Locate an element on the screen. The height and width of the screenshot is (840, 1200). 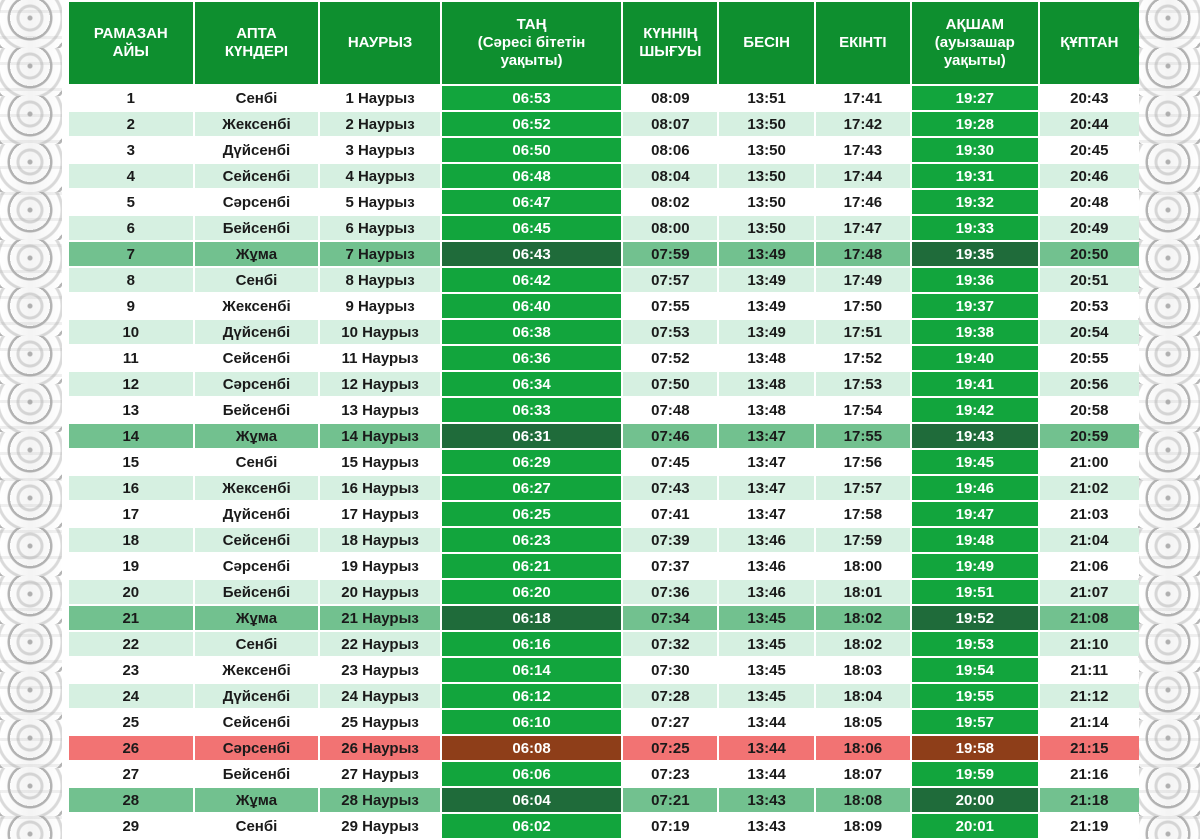
cell-afternoon: 18:05 is located at coordinates (862, 722).